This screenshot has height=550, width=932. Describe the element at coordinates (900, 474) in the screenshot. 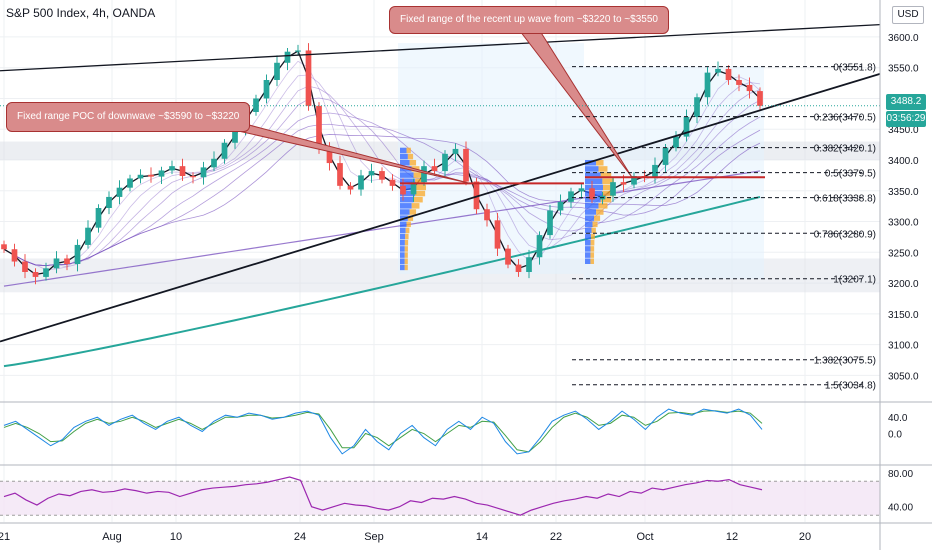

I see `rsi-tick-label: 80.00` at that location.